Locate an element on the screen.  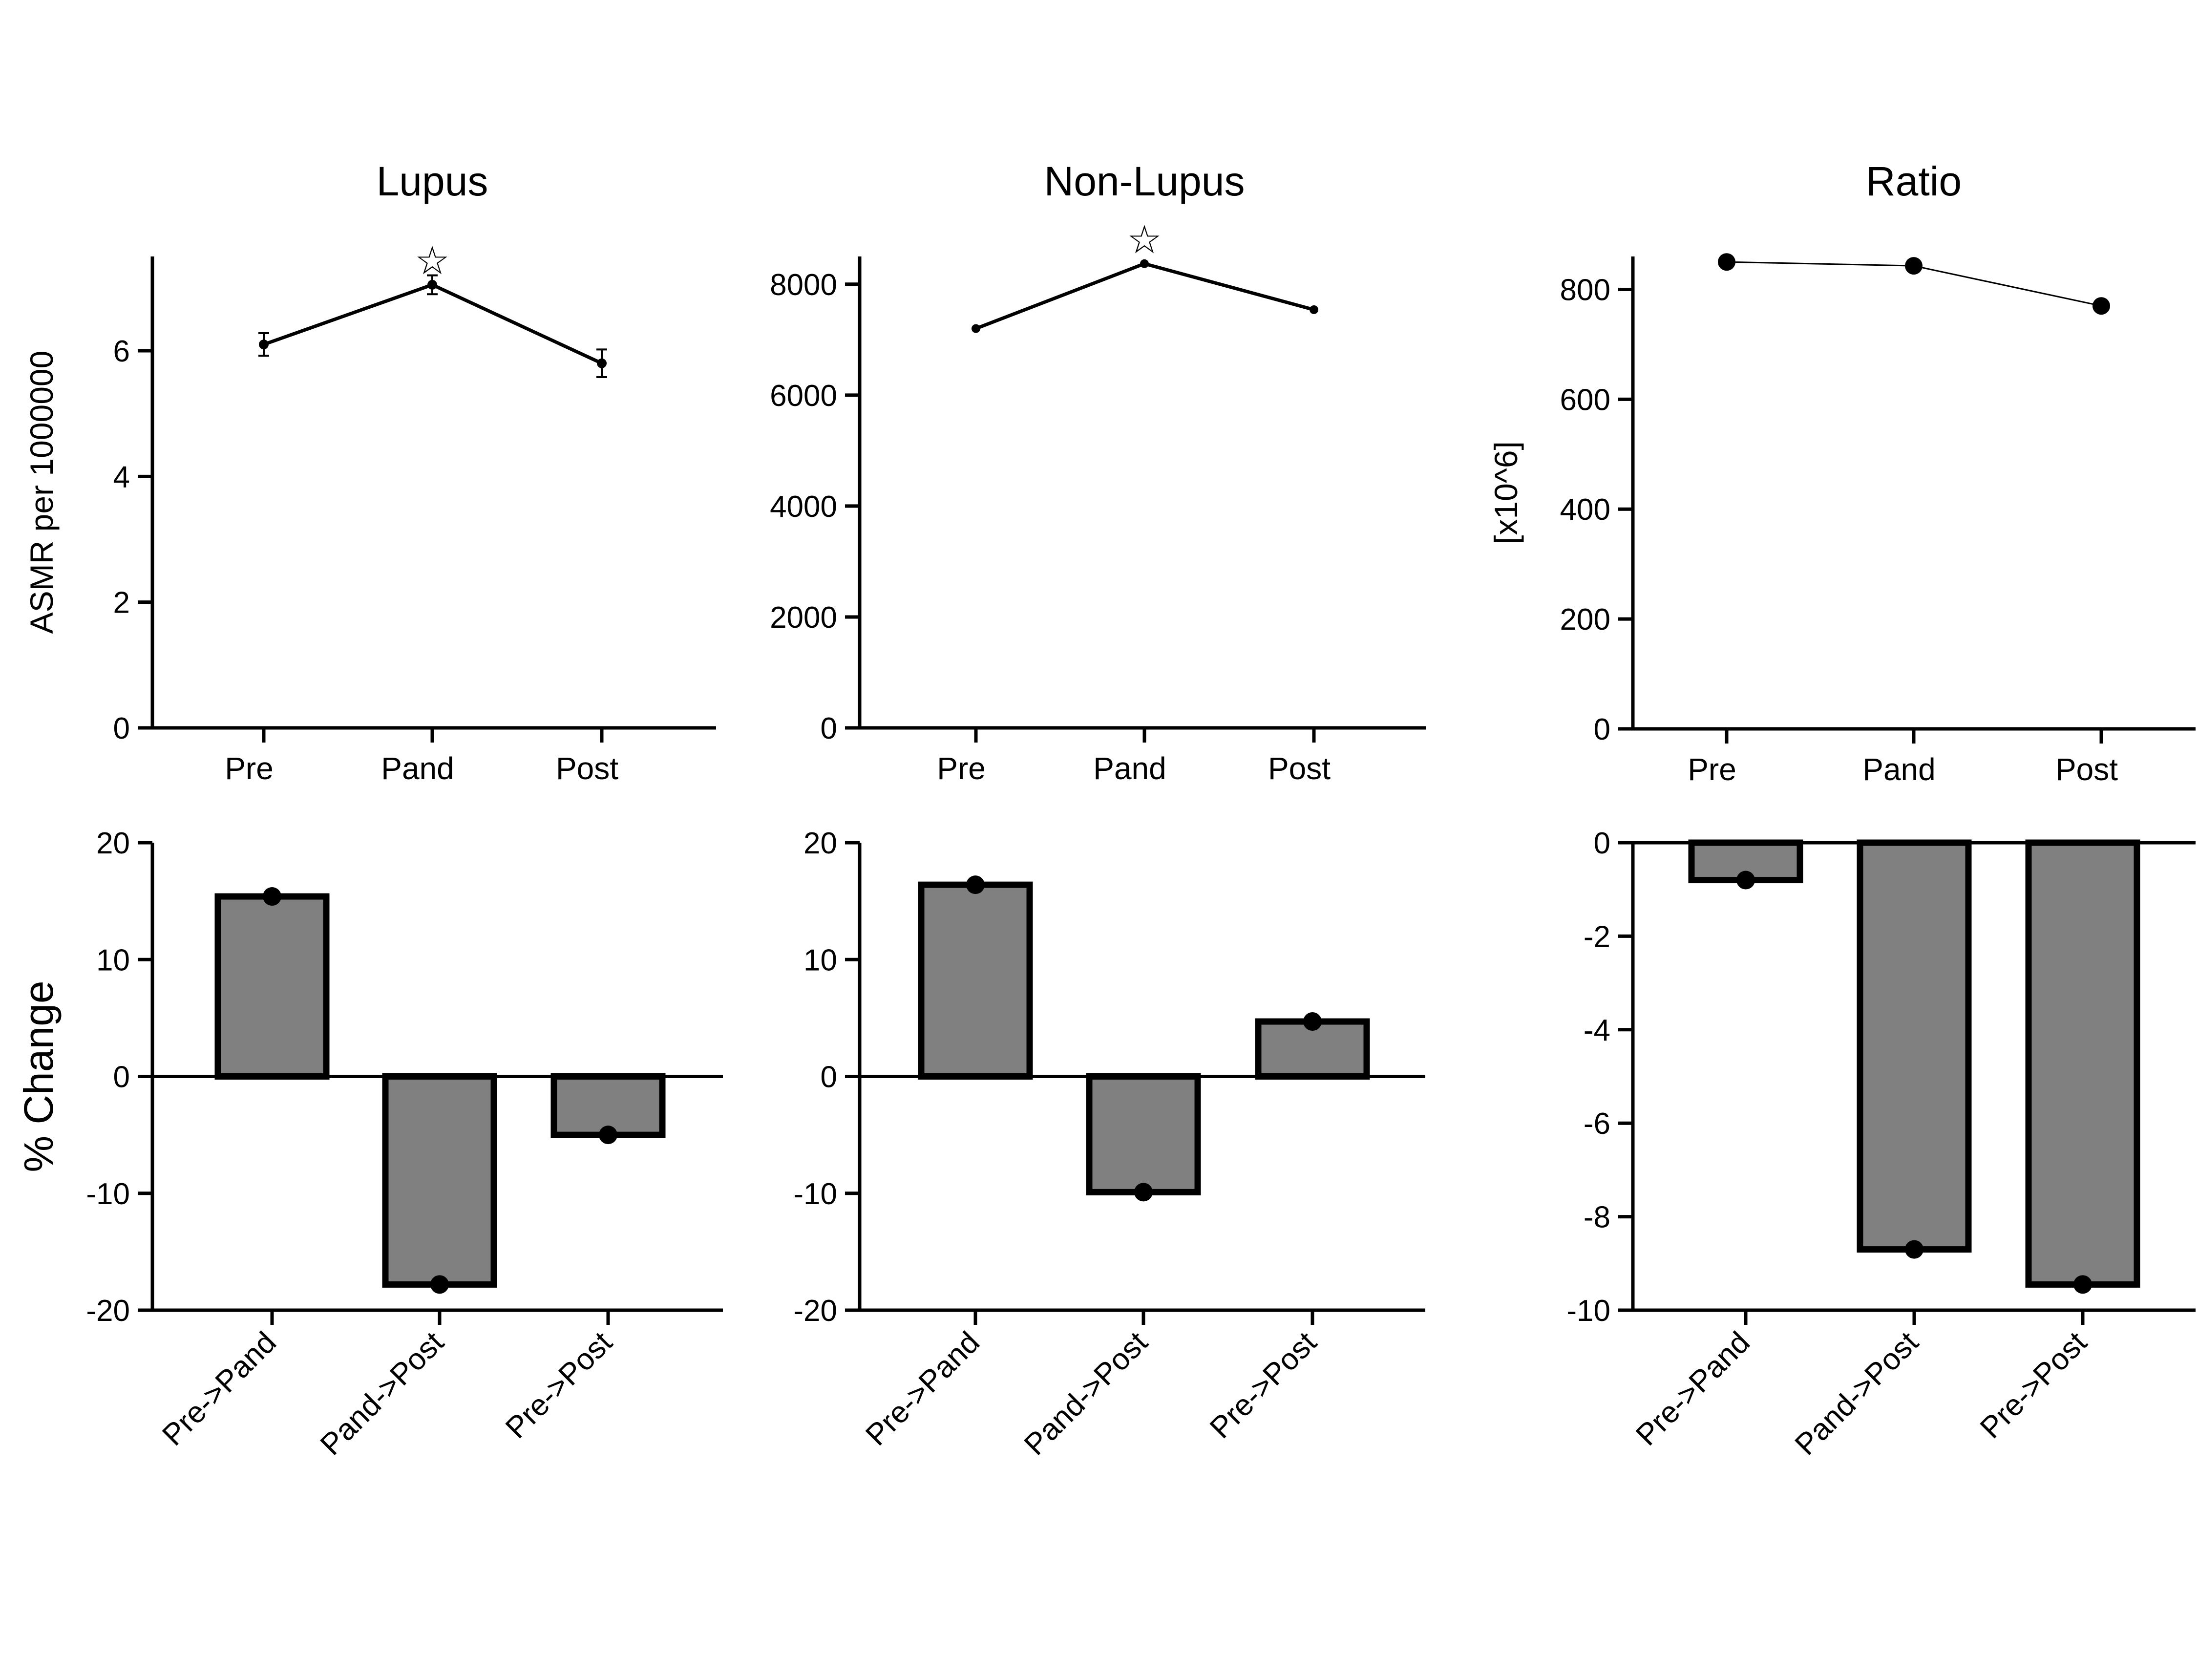
y-tick-label: 600 is located at coordinates (1585, 400).